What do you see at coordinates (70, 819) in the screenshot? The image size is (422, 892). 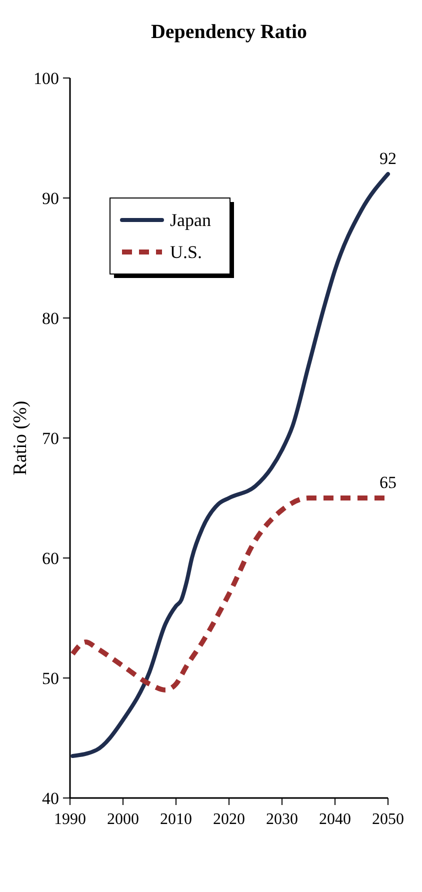 I see `x-tick-label: 1990` at bounding box center [70, 819].